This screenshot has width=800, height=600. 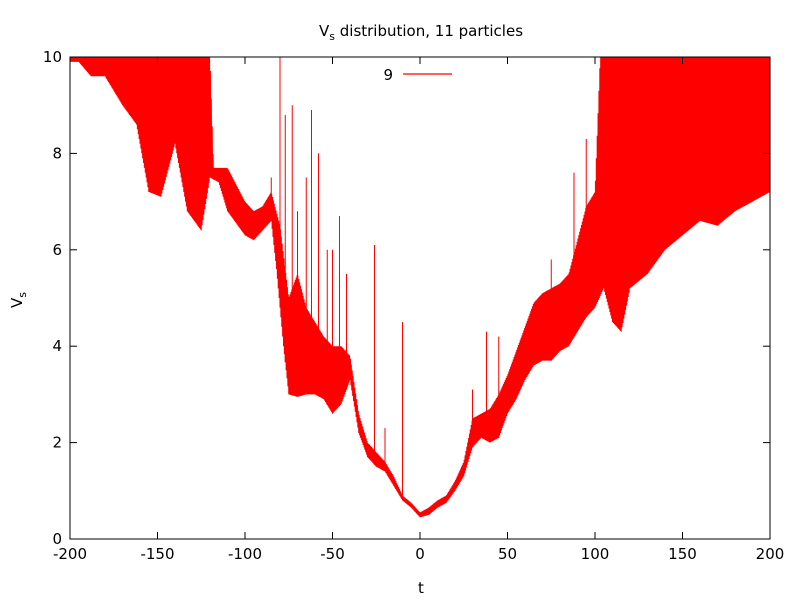 What do you see at coordinates (421, 588) in the screenshot?
I see `x-axis-label: t` at bounding box center [421, 588].